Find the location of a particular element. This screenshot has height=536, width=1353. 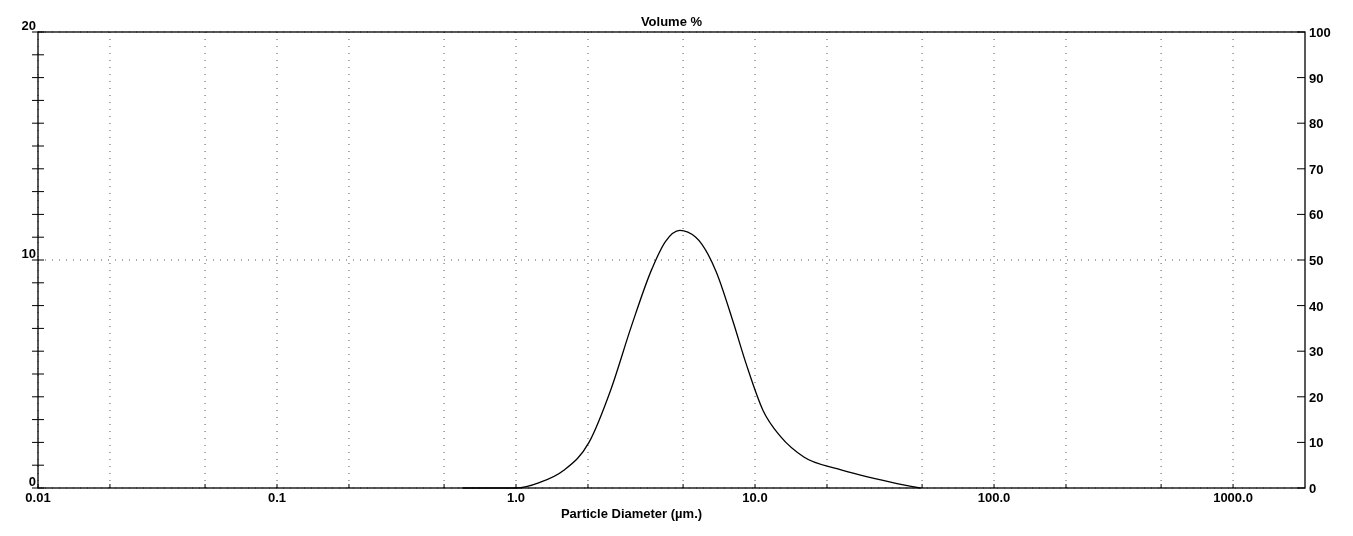

chart-title: Volume % is located at coordinates (671, 21).